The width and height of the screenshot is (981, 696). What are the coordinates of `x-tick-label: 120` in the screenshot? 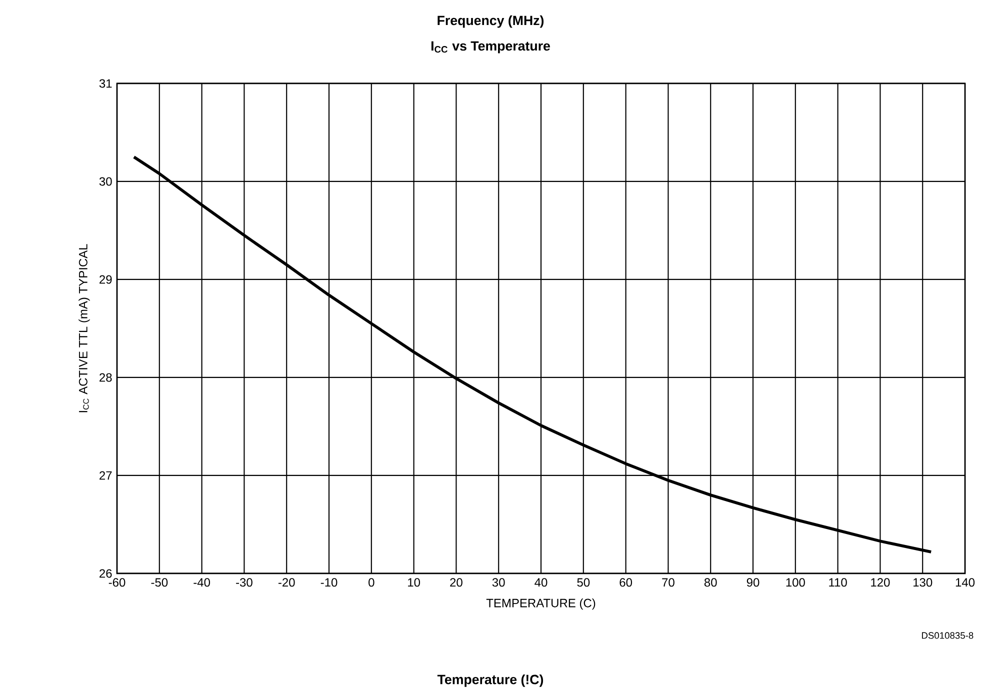 It's located at (880, 582).